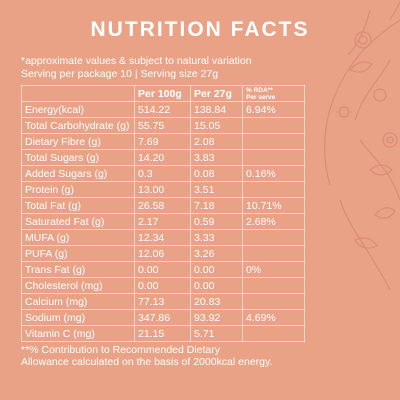  I want to click on per-27g-cell: 138.84, so click(216, 109).